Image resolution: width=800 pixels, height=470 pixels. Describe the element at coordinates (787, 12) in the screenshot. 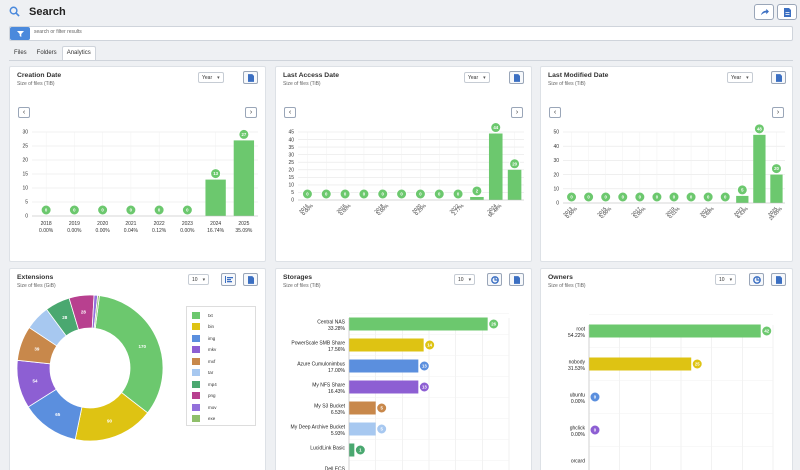

I see `export-button` at that location.